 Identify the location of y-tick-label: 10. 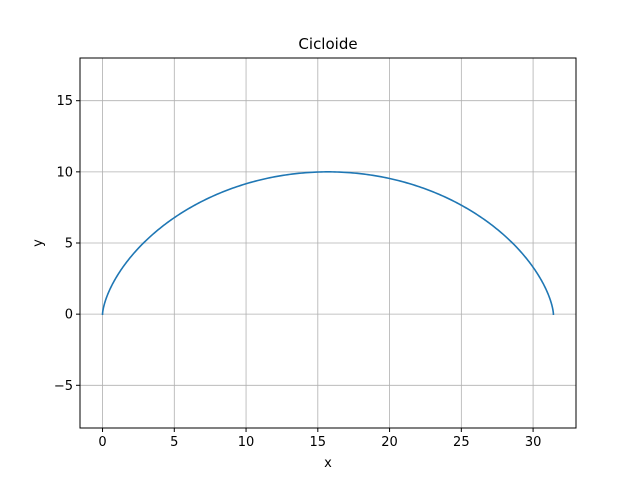
(64, 172).